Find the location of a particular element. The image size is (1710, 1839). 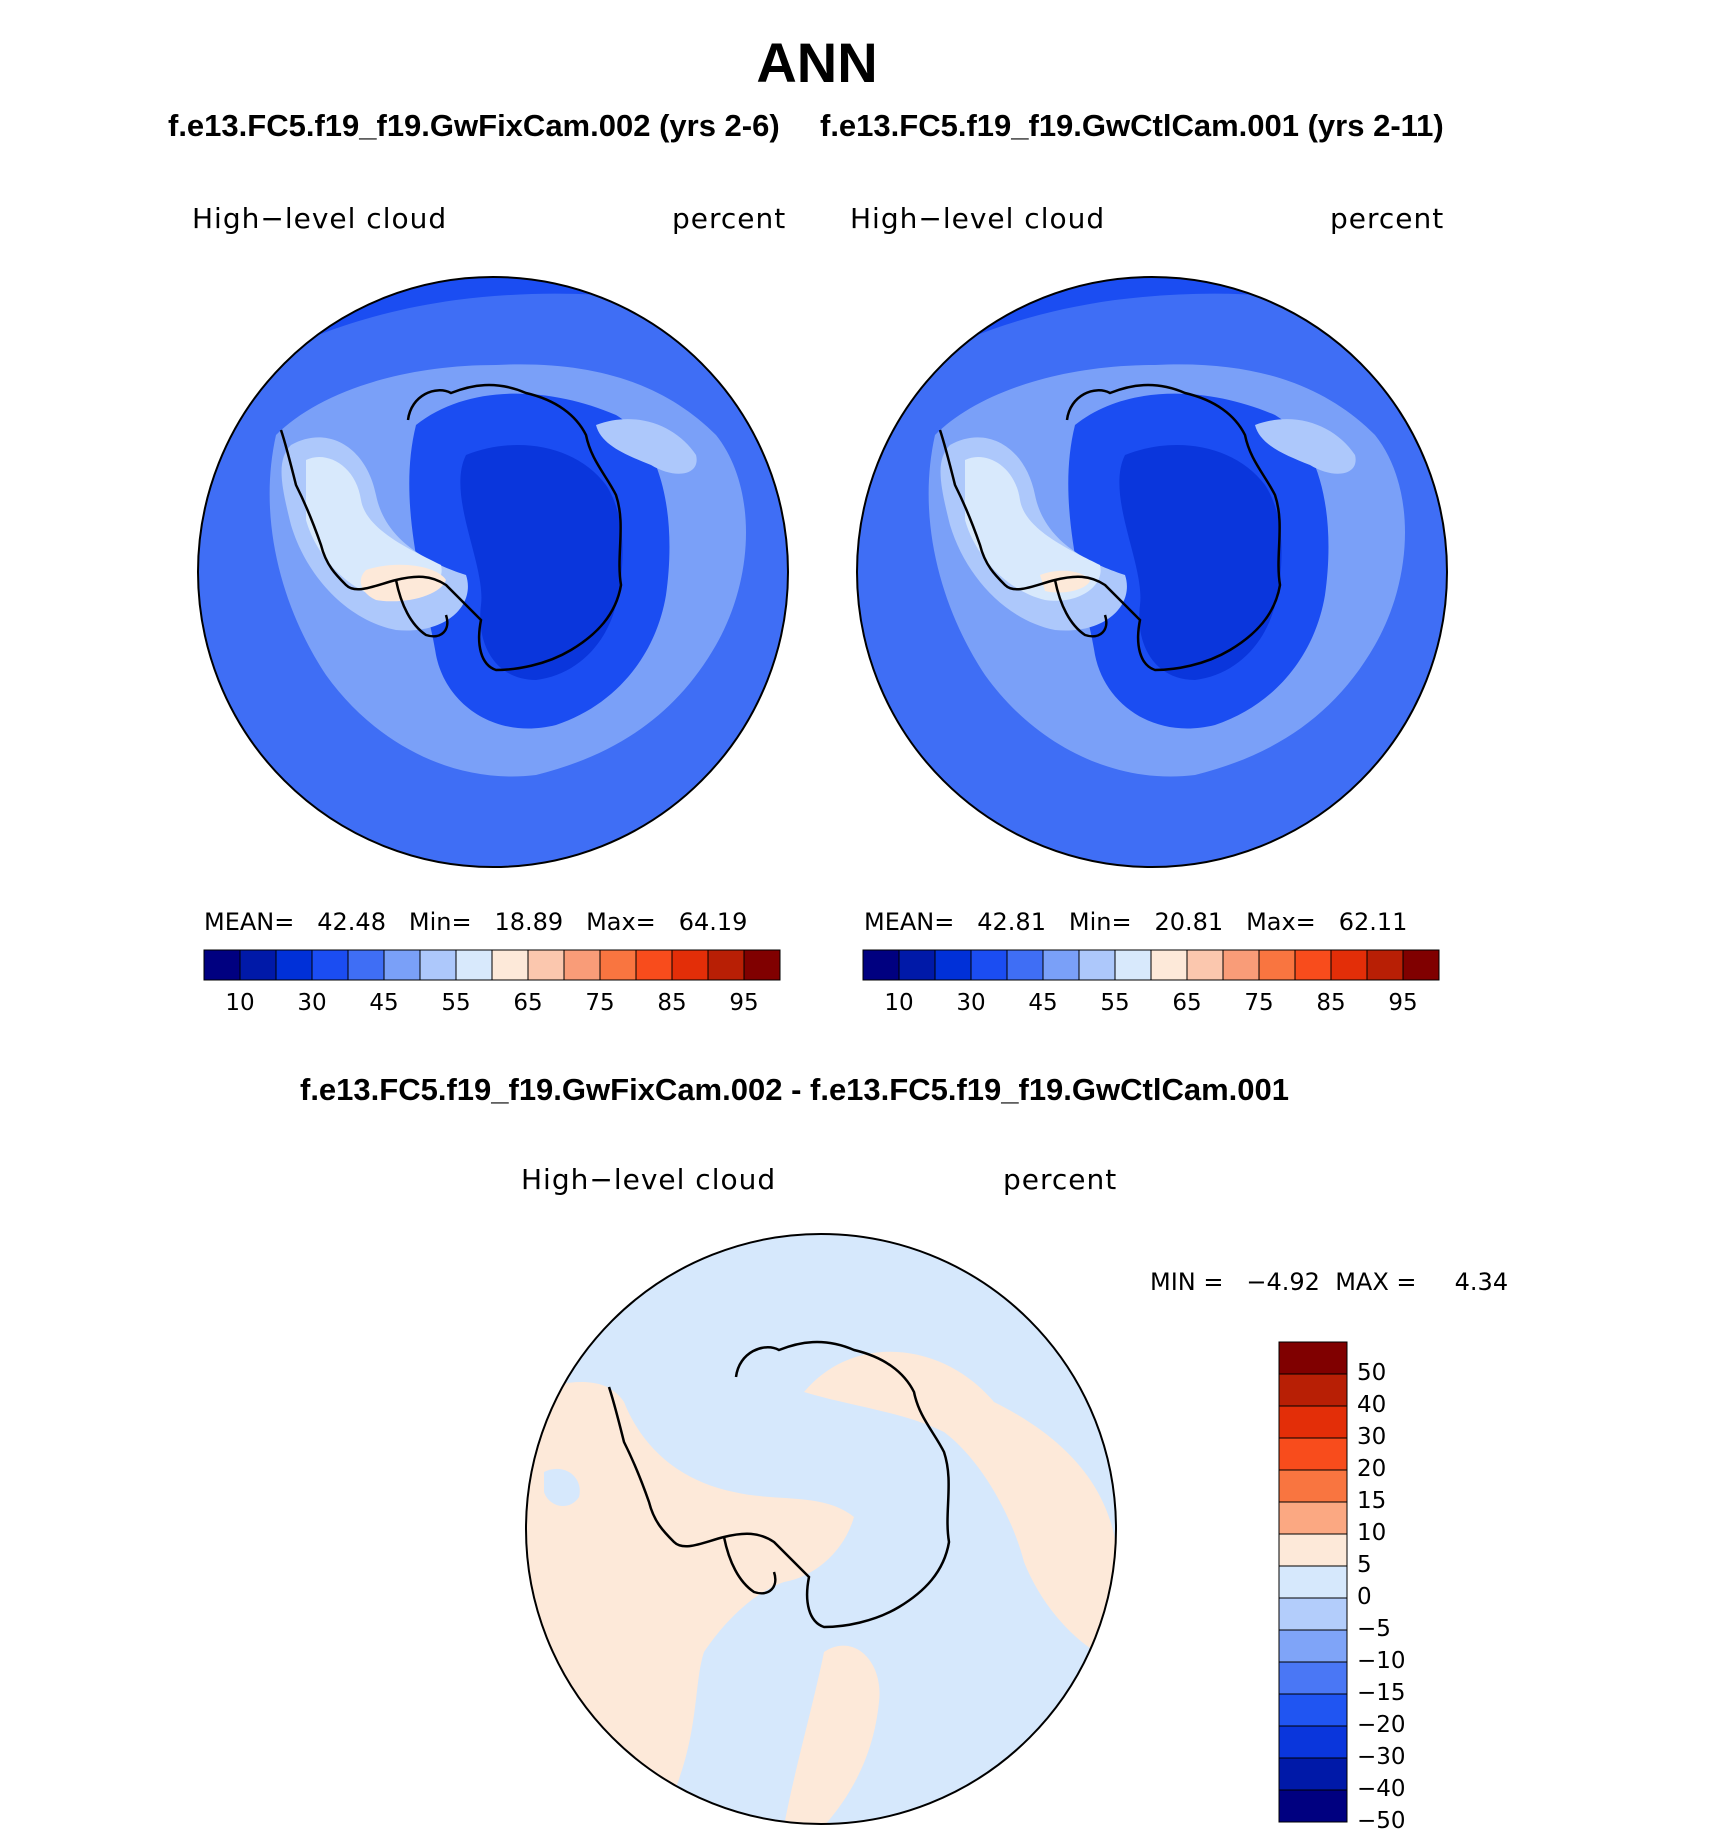

panel-1-map is located at coordinates (493, 572).